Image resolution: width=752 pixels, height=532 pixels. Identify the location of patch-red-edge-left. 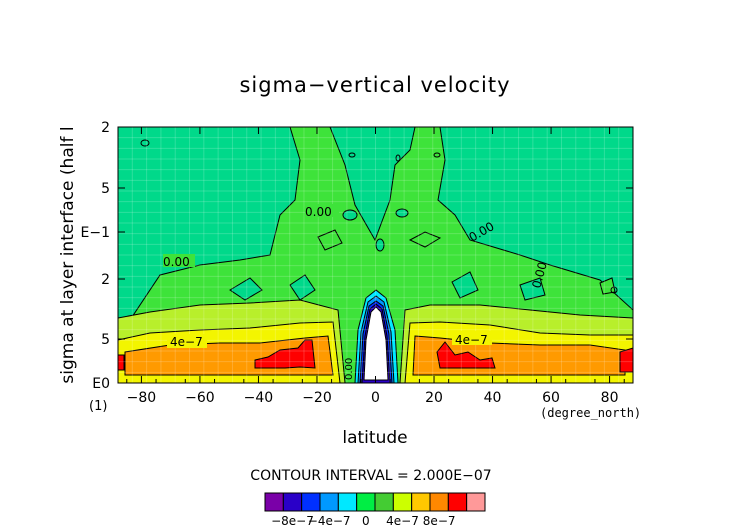
(121, 362).